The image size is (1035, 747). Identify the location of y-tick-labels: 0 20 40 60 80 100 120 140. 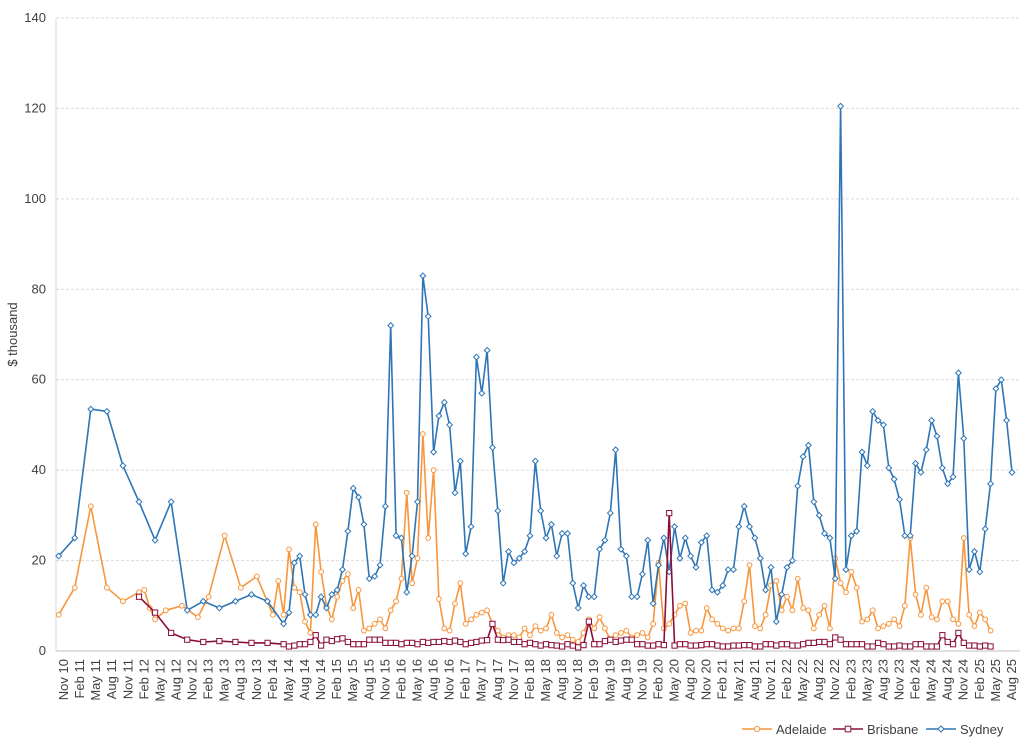
(35, 334).